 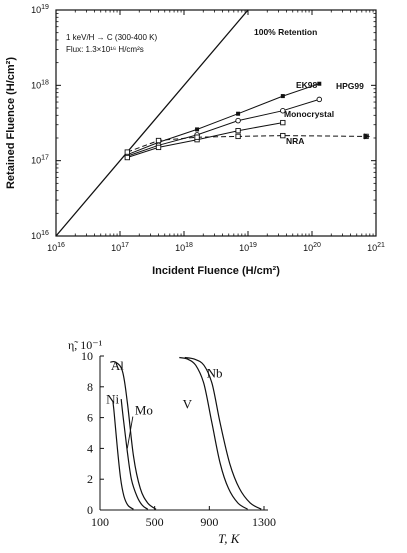 What do you see at coordinates (85, 345) in the screenshot?
I see `chart2-y-axis-title: η̃, 10⁻¹` at bounding box center [85, 345].